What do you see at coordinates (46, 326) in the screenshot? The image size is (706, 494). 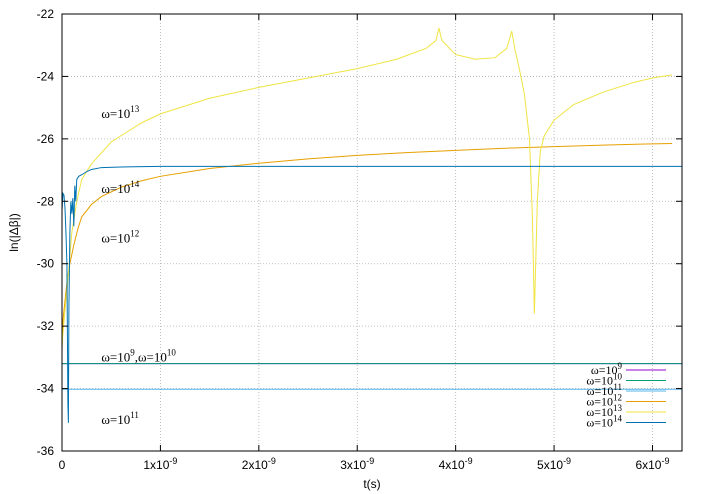 I see `y-tick-label: -32` at bounding box center [46, 326].